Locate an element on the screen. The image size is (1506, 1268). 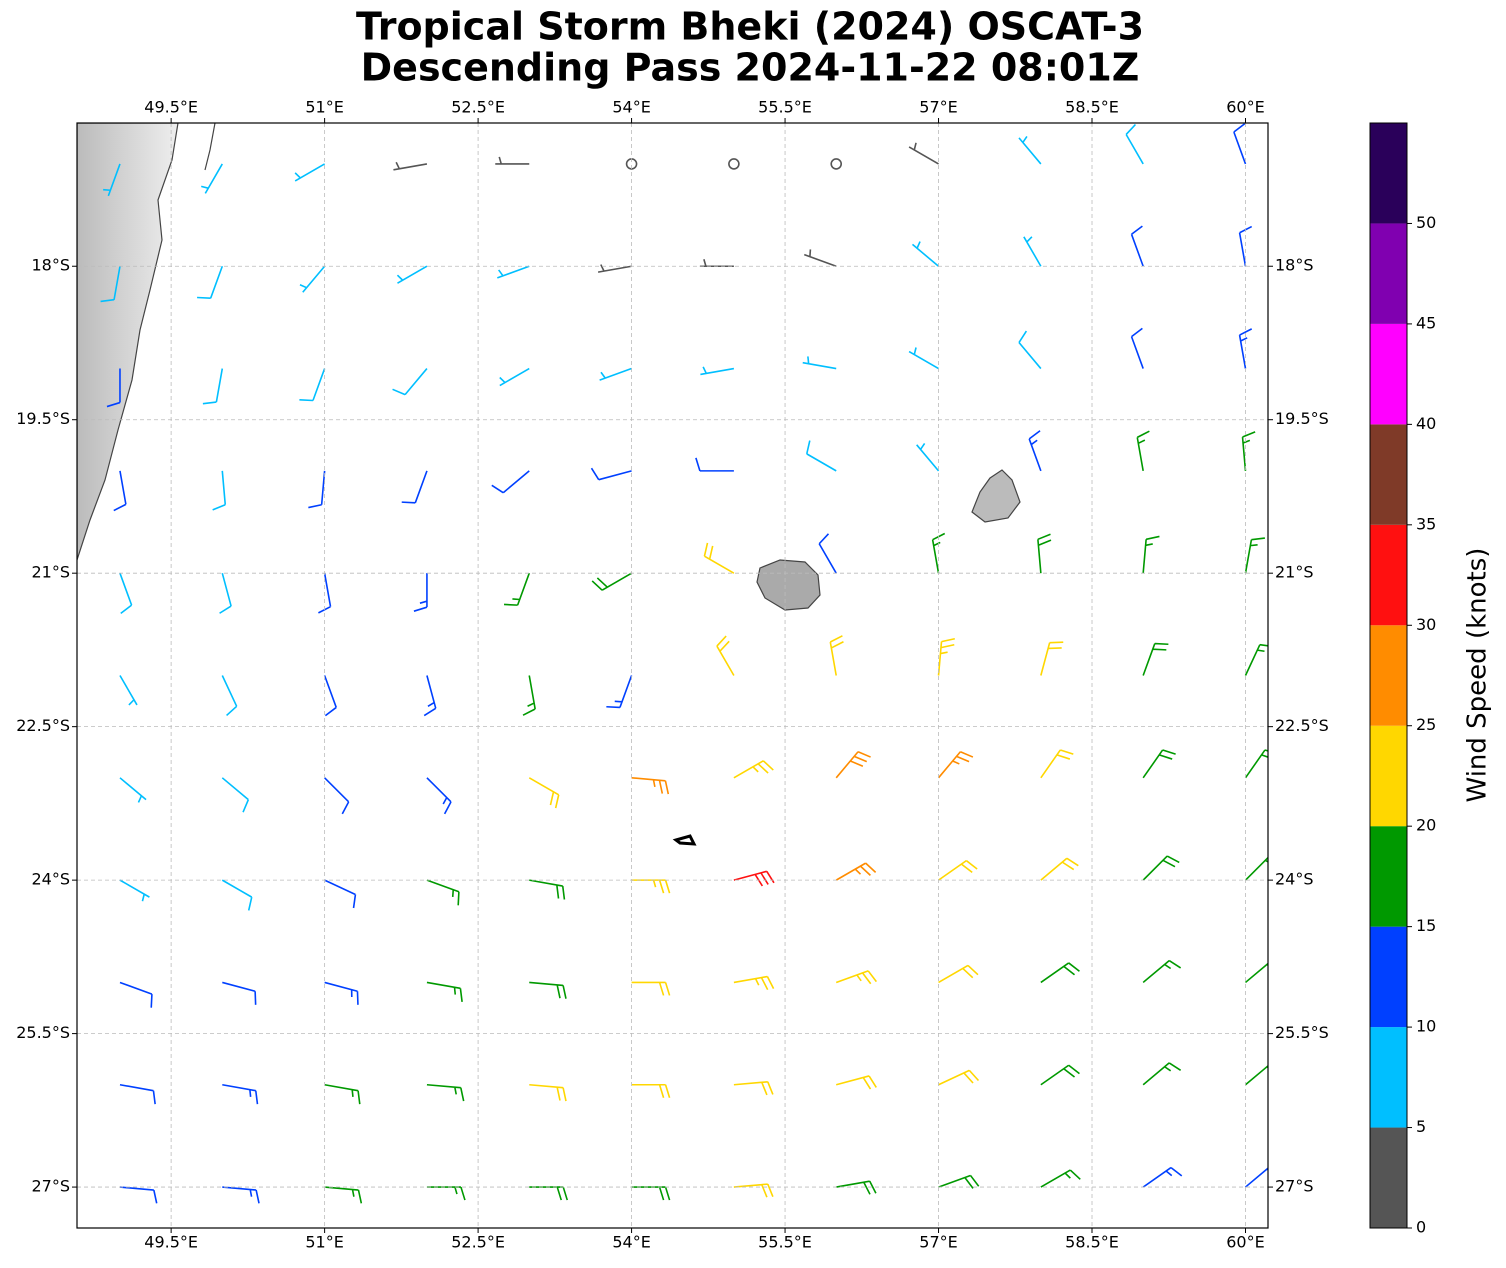
colorbar-tick-label: 25 is located at coordinates (1426, 724).